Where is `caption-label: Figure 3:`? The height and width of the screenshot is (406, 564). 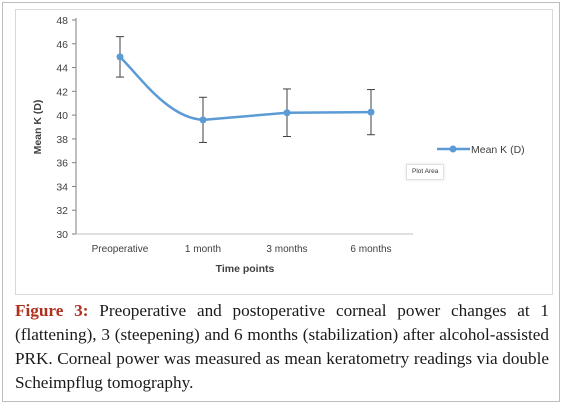 caption-label: Figure 3: is located at coordinates (52, 310).